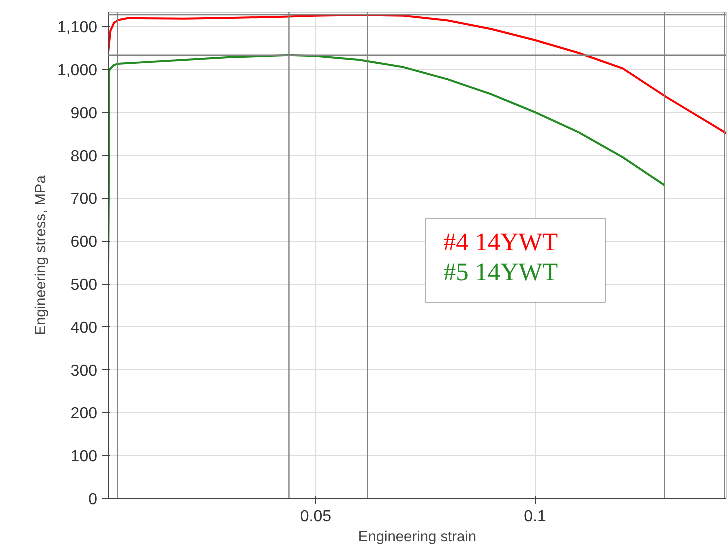  I want to click on x-tick-label: 0.05, so click(316, 517).